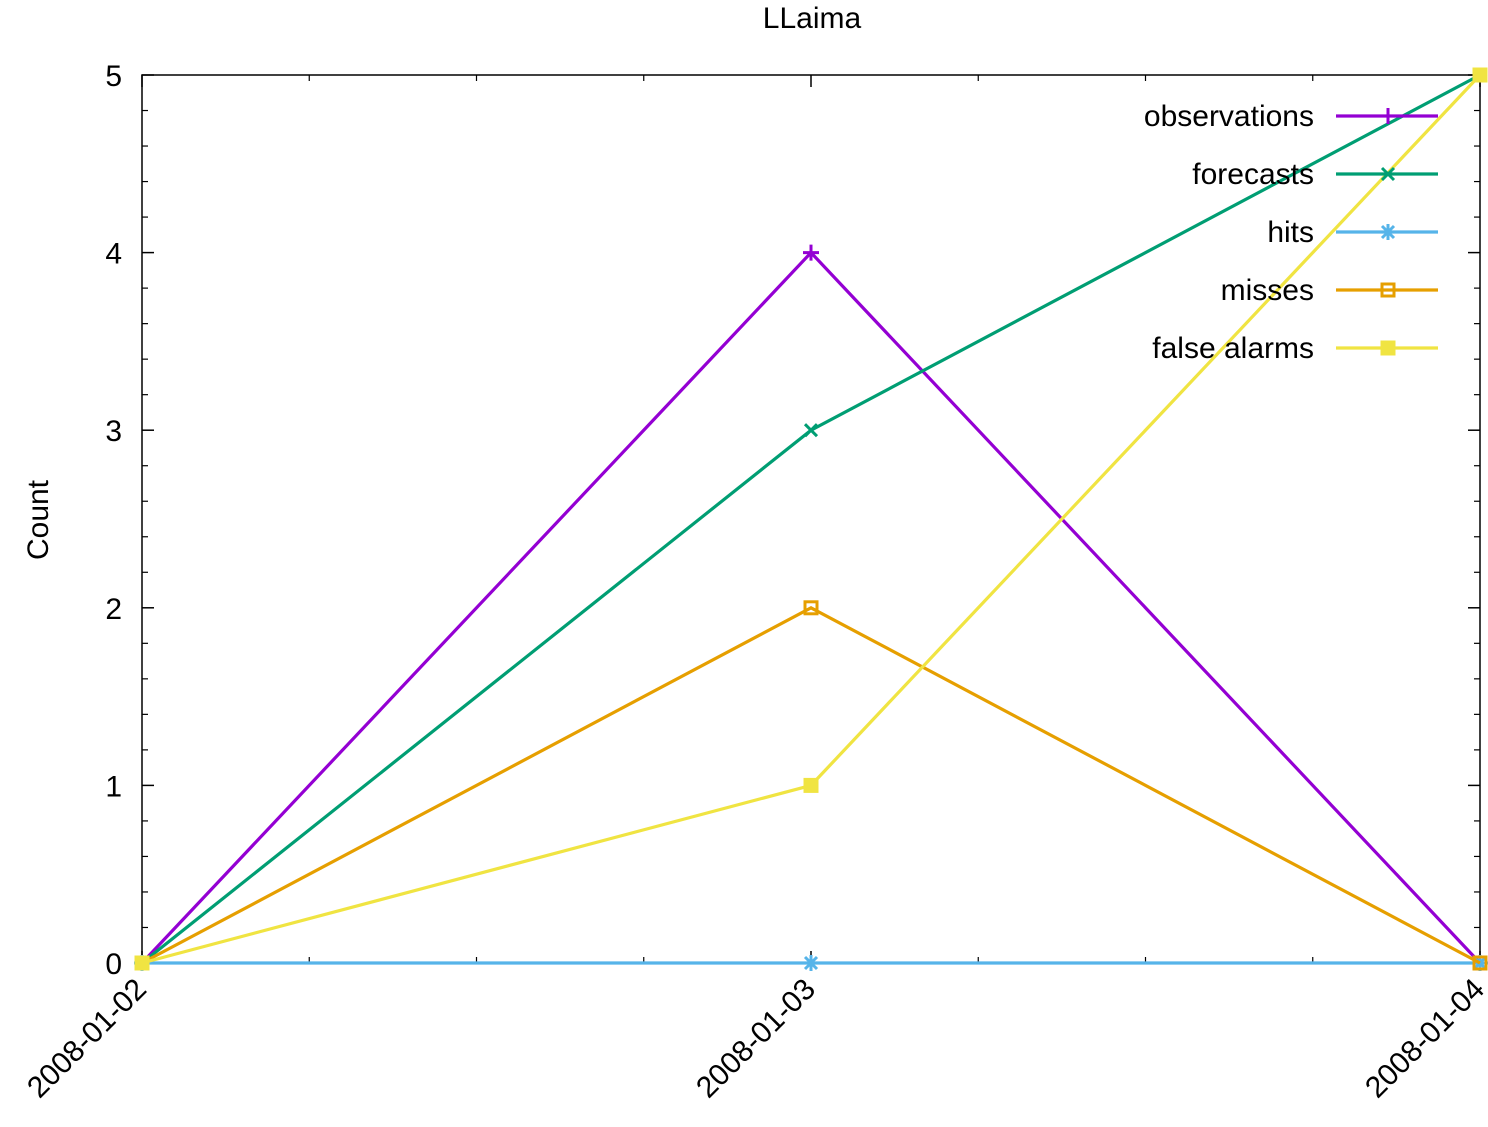 The image size is (1488, 1127). What do you see at coordinates (756, 1039) in the screenshot?
I see `x-tick-label: 2008-01-03` at bounding box center [756, 1039].